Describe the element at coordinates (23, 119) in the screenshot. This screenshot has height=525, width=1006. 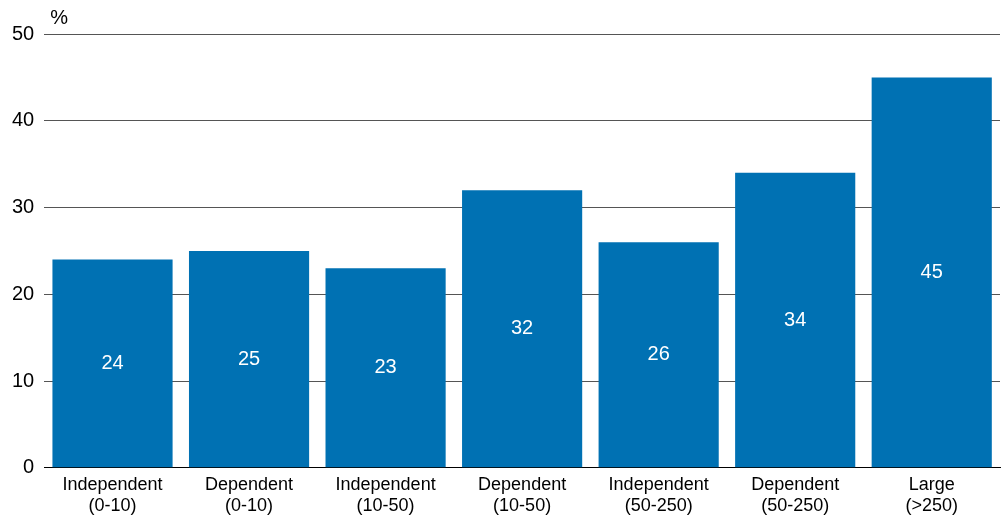
I see `y-tick-label: 40` at that location.